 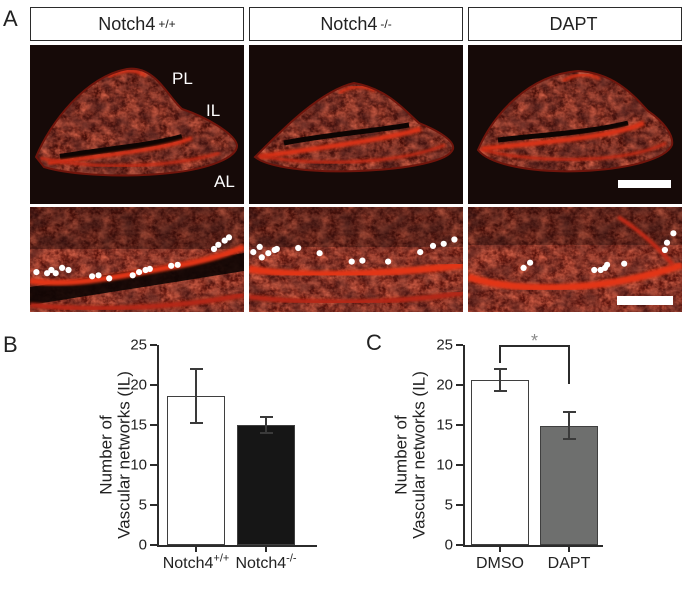 I want to click on plot-area: 0 5 10 15 20 25 Notch4+/+ Notch4-/-, so click(x=223, y=454).